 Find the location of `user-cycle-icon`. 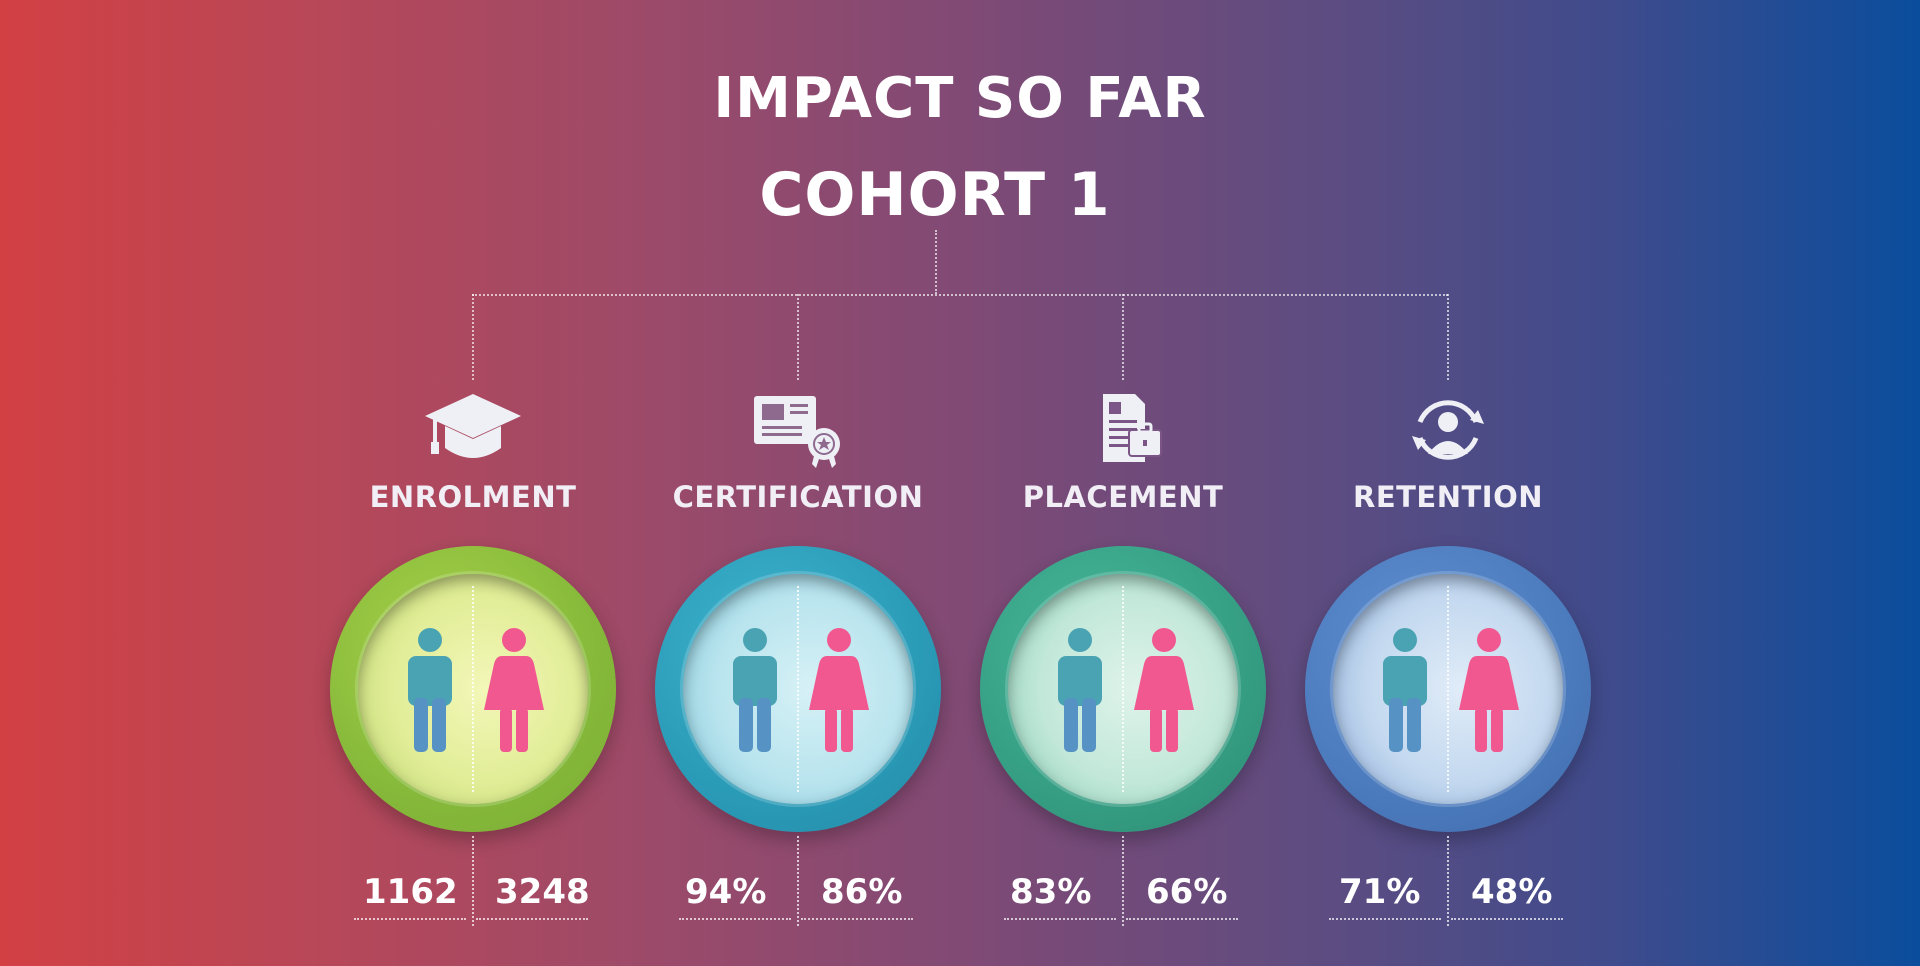

user-cycle-icon is located at coordinates (1448, 430).